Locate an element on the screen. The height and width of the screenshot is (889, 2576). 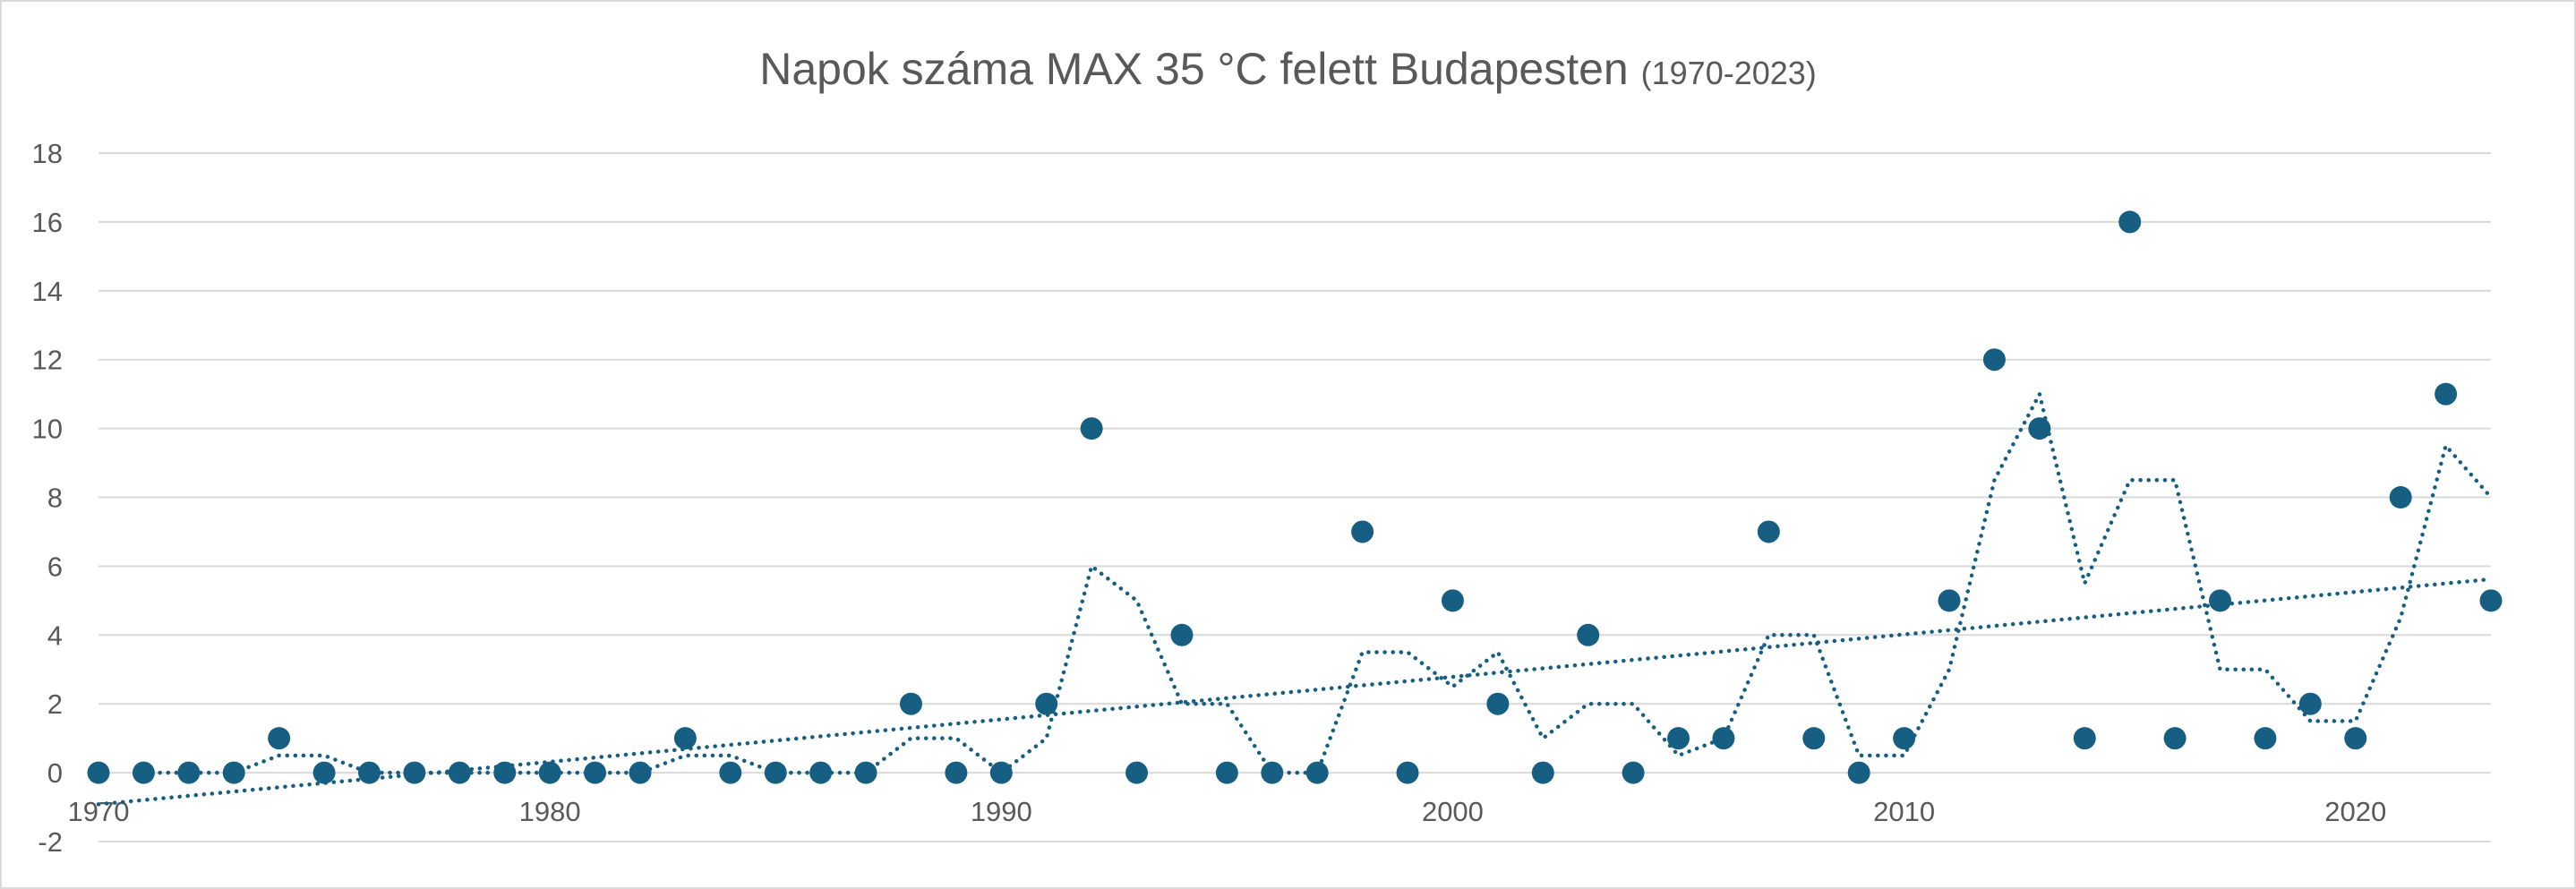
x-tick-label: 1980 is located at coordinates (550, 811).